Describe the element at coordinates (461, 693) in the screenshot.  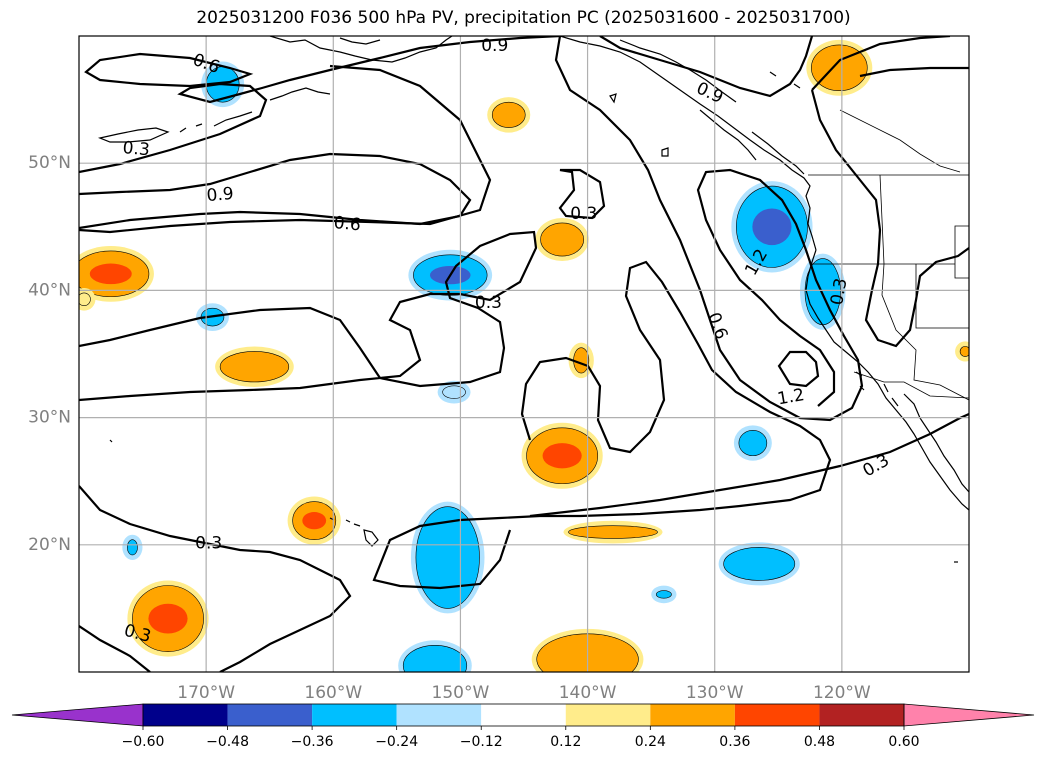
I see `longitude-label: 150°W` at that location.